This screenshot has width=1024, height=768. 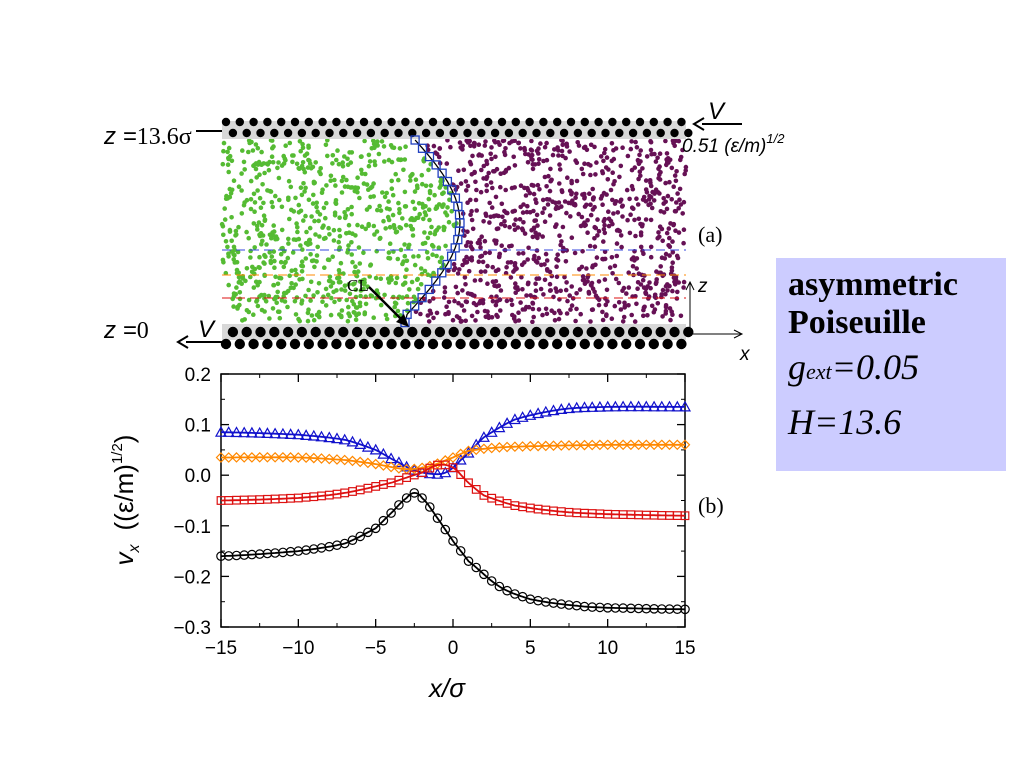 What do you see at coordinates (402, 320) in the screenshot?
I see `cl-arrowhead` at bounding box center [402, 320].